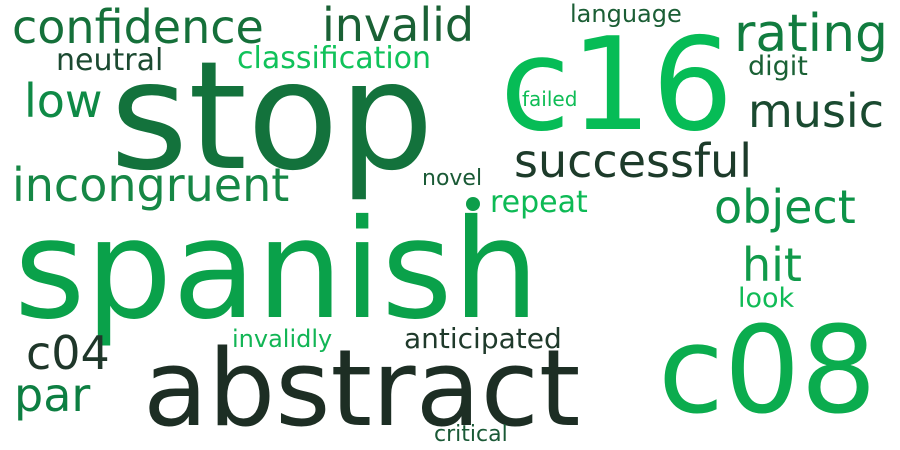 This screenshot has width=900, height=450. Describe the element at coordinates (785, 207) in the screenshot. I see `word-object: object` at that location.